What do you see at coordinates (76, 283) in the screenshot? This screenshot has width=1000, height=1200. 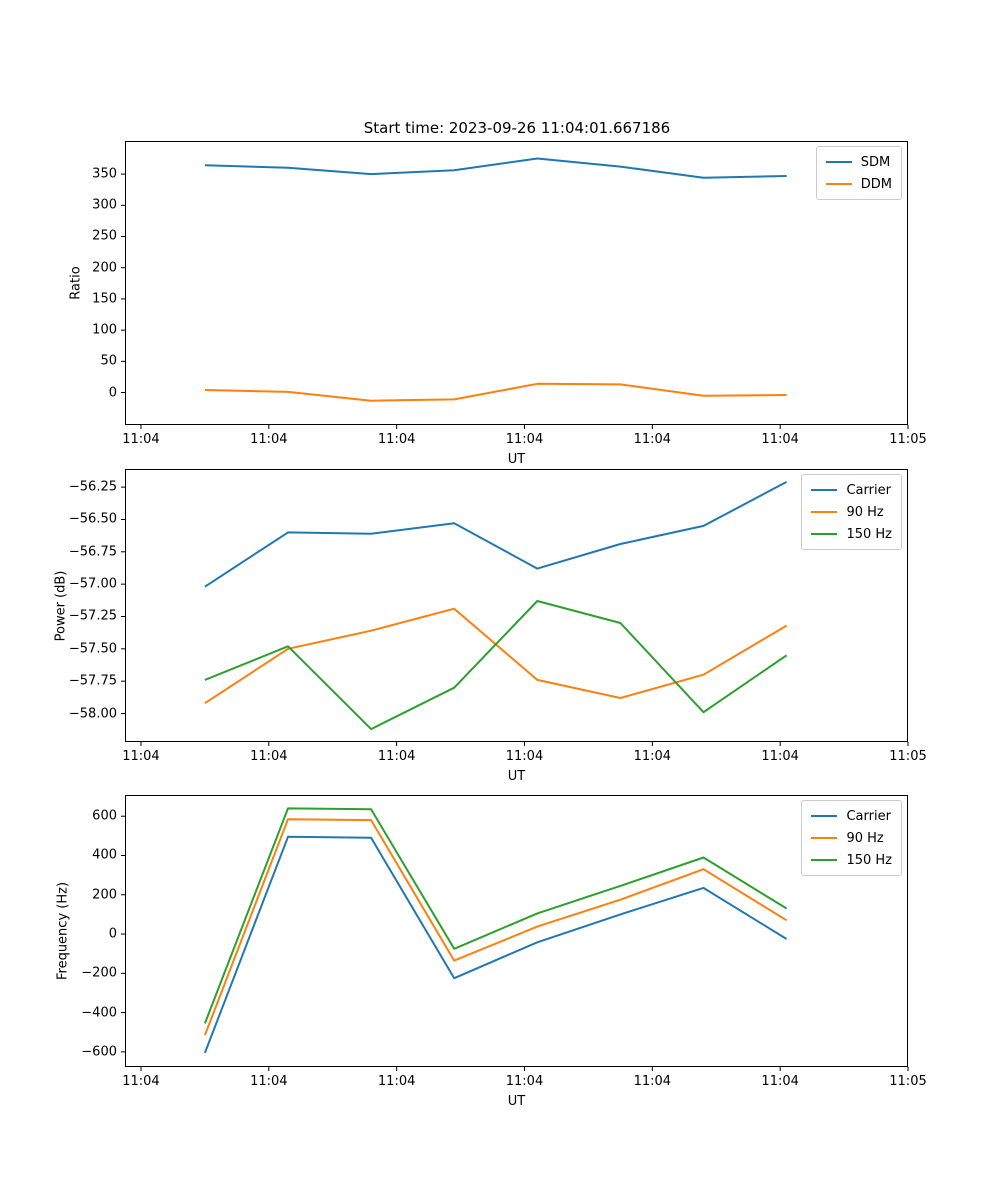 I see `y-axis-label-ratio: Ratio` at bounding box center [76, 283].